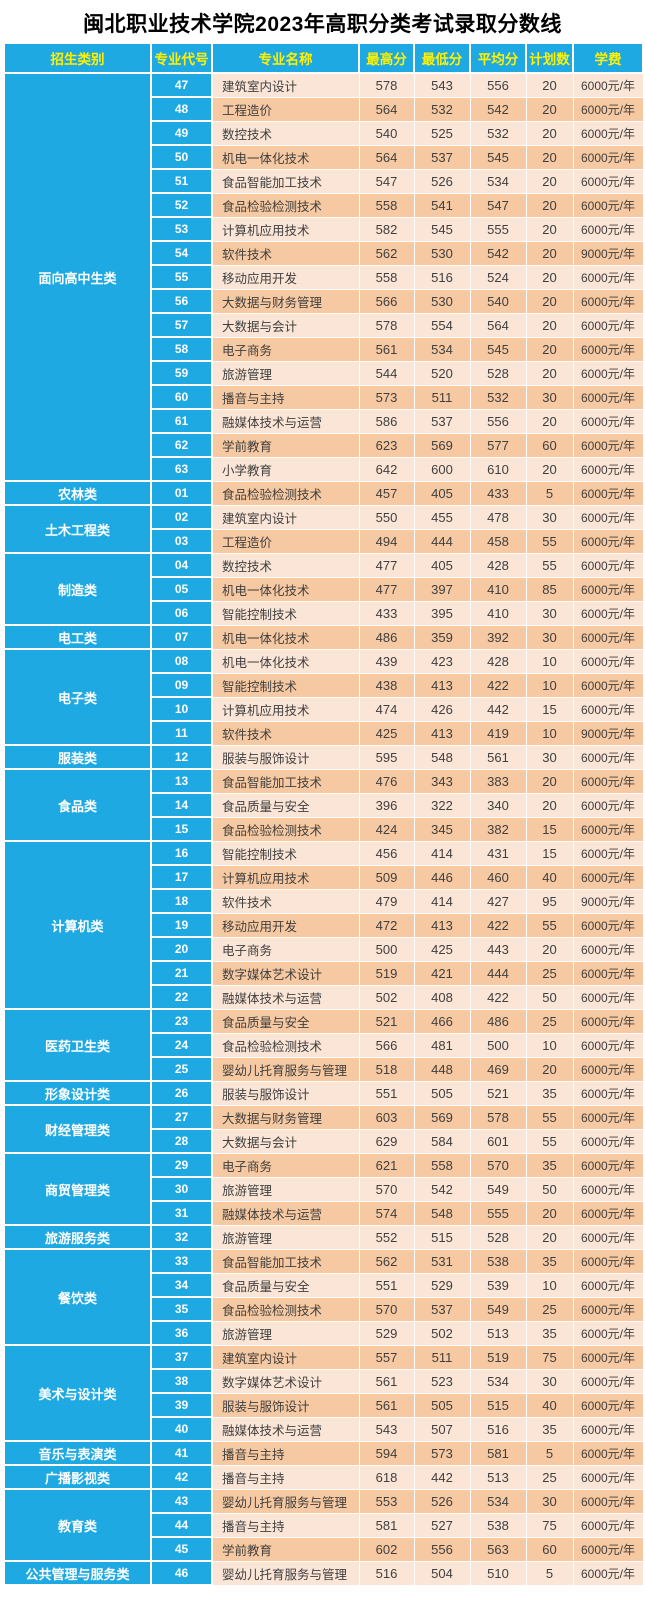 The width and height of the screenshot is (645, 1600). I want to click on code-cell: 33, so click(181, 1261).